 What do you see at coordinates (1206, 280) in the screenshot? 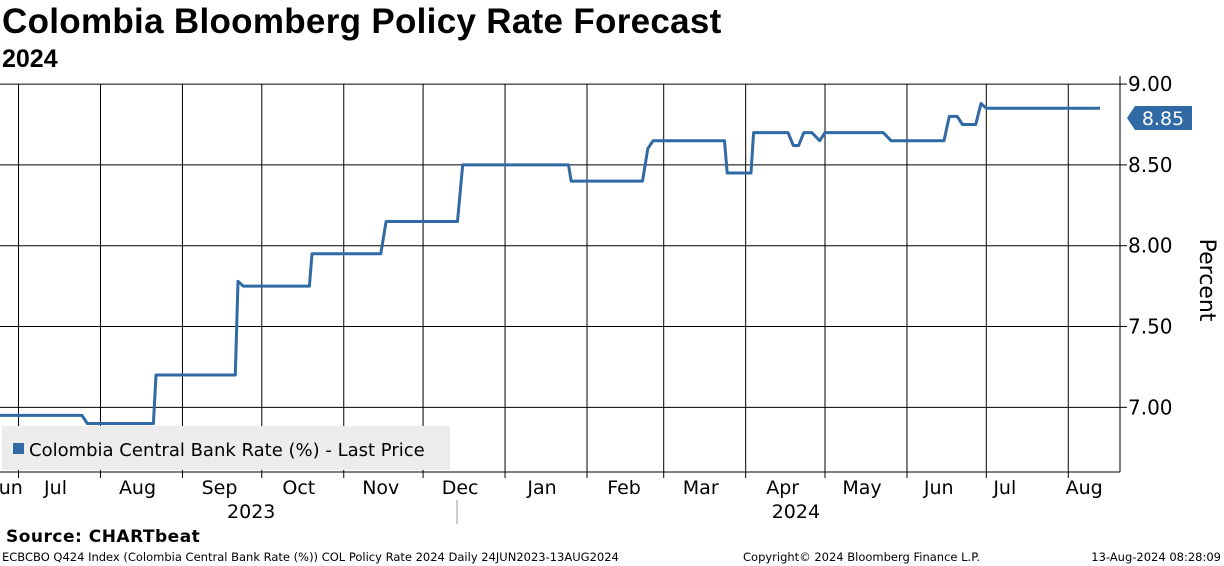
I see `y-axis-label: Percent` at bounding box center [1206, 280].